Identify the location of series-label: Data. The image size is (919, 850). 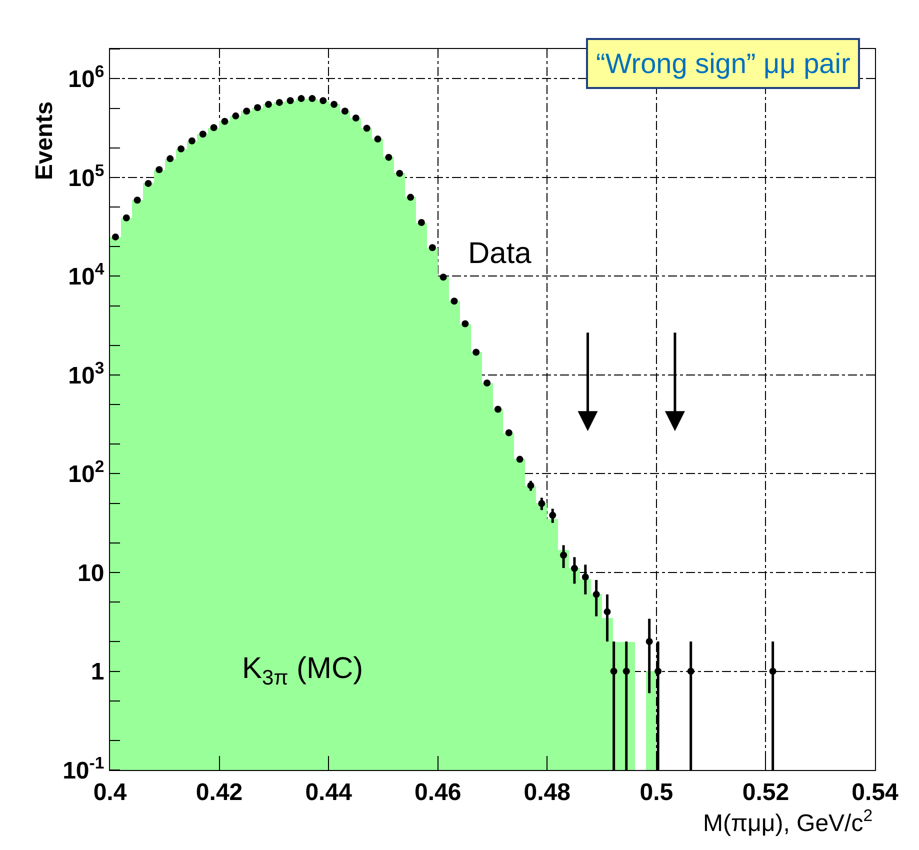
(500, 253).